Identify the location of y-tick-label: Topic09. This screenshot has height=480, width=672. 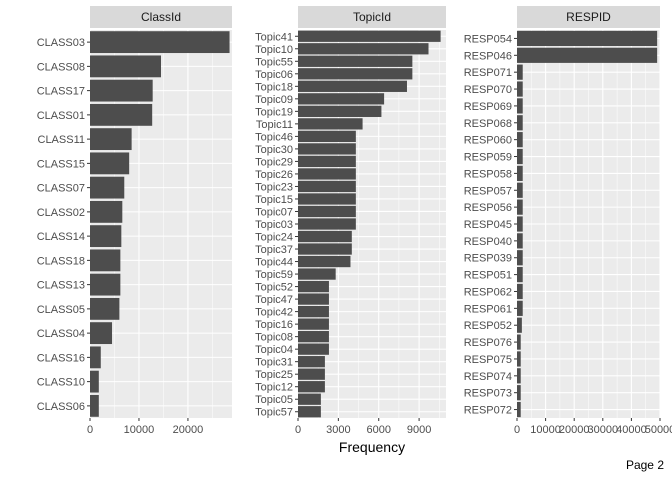
(274, 100).